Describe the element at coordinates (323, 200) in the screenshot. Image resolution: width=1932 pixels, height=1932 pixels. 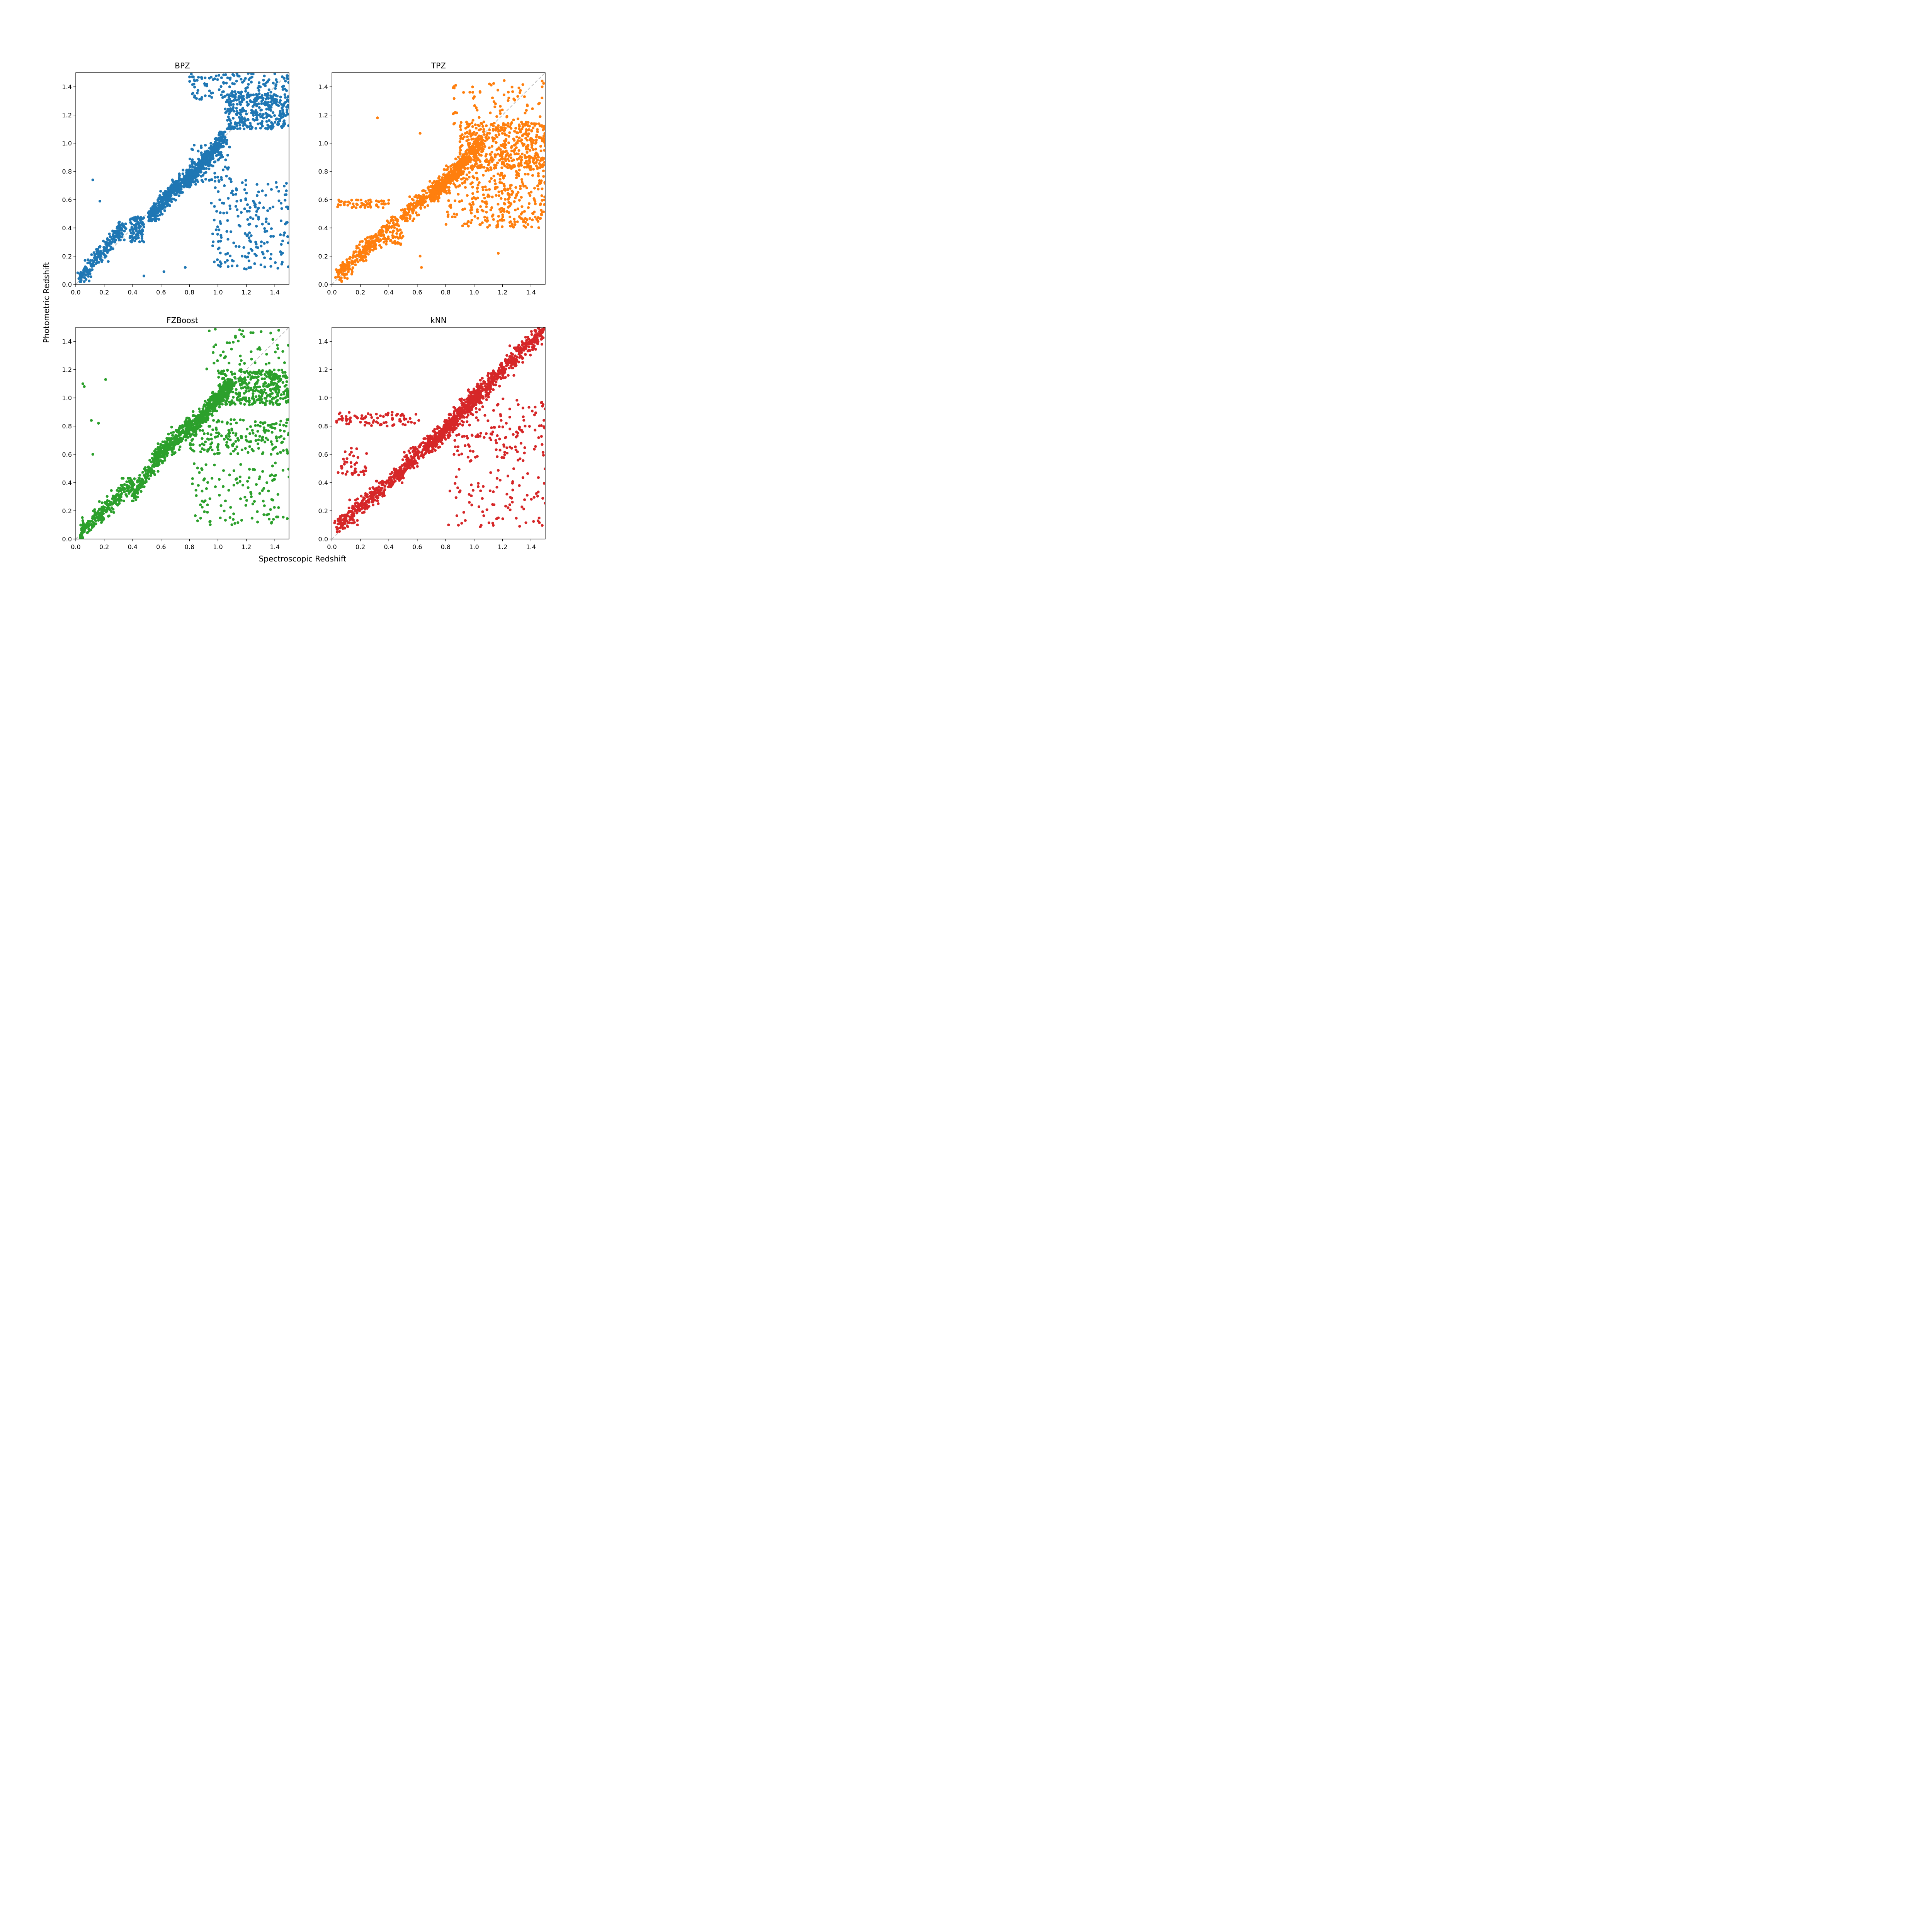
I see `y-tick-label: 0.6` at that location.